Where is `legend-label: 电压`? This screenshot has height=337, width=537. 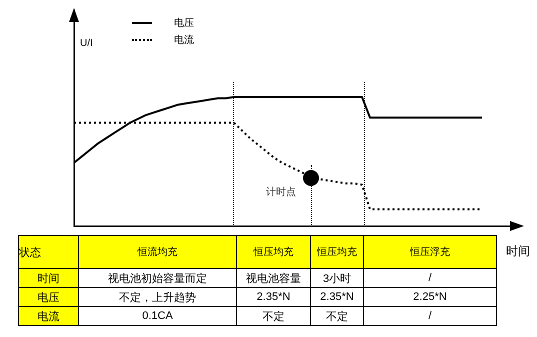 legend-label: 电压 is located at coordinates (184, 23).